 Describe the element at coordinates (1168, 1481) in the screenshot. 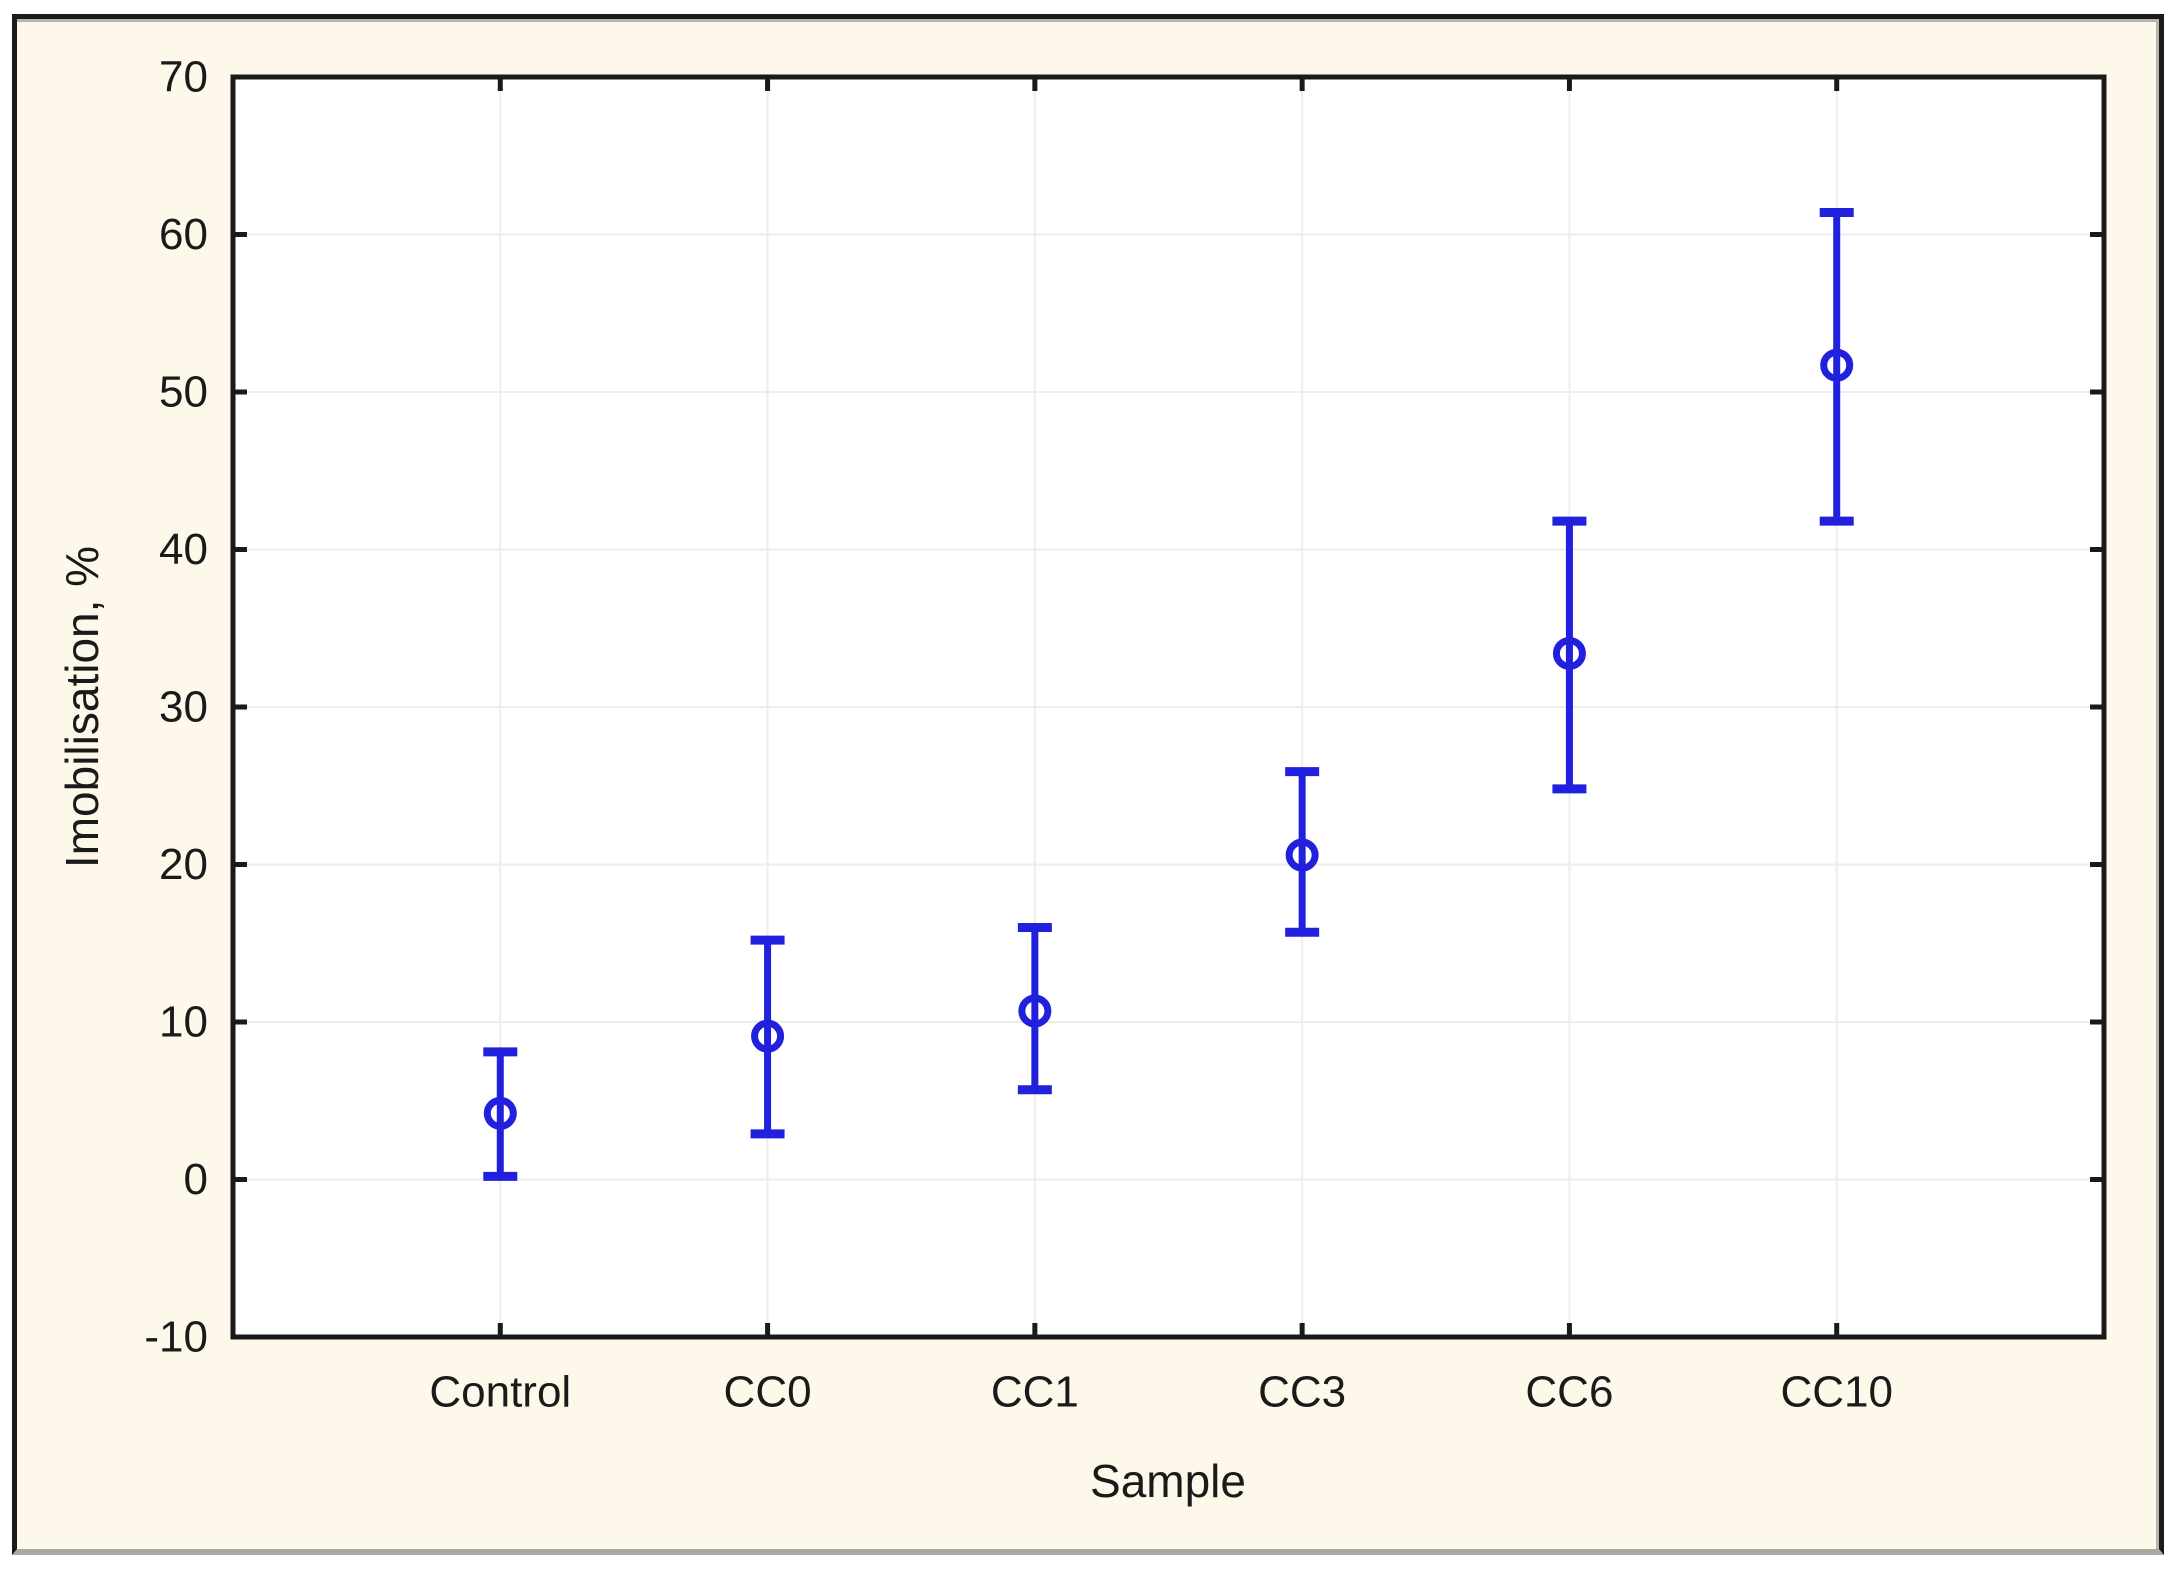

I see `x-axis-title: Sample` at that location.